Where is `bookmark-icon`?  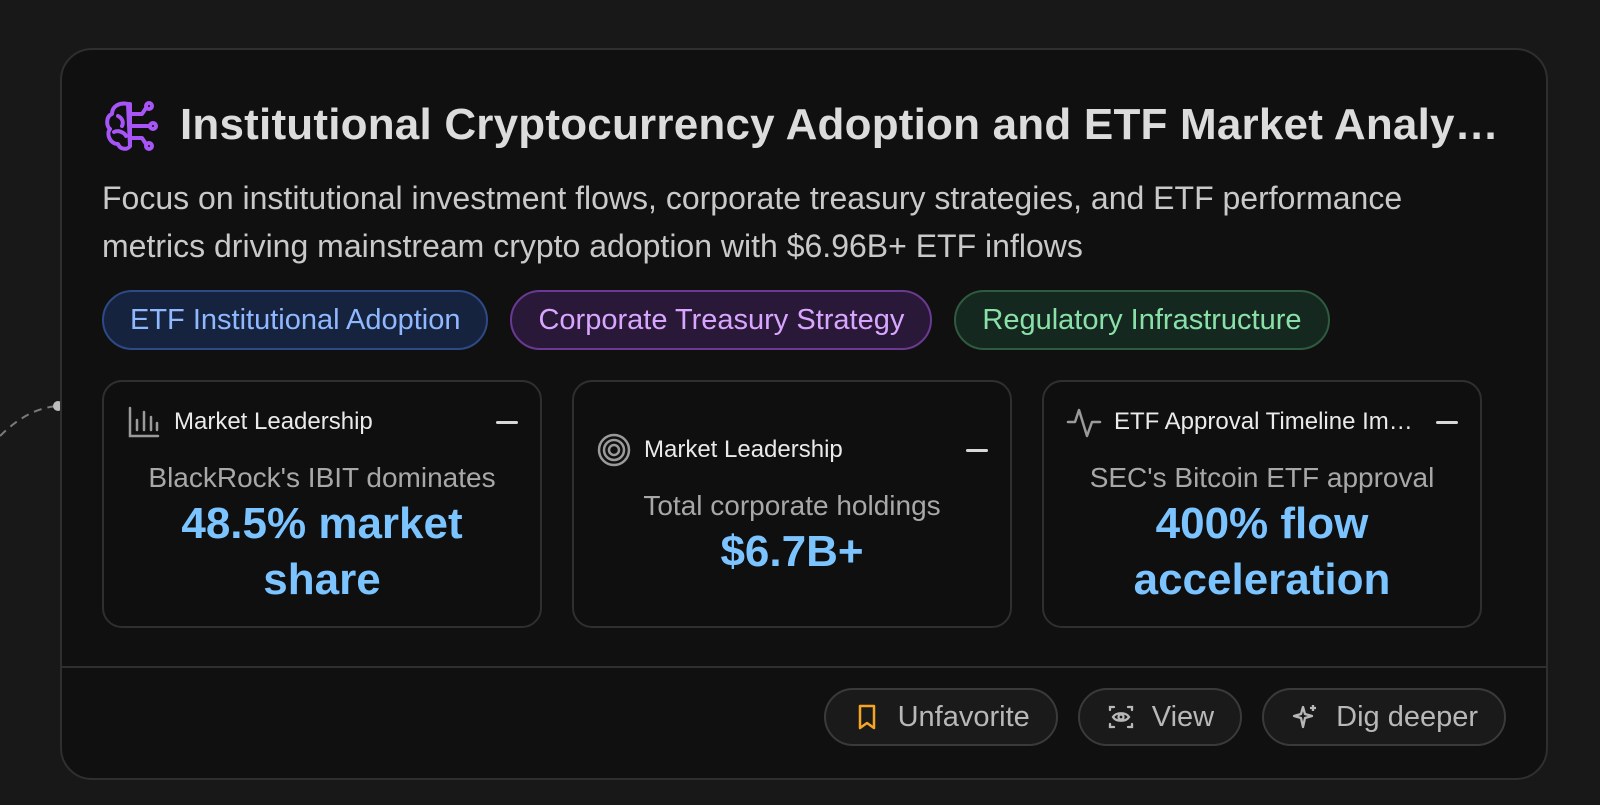 bookmark-icon is located at coordinates (866, 717).